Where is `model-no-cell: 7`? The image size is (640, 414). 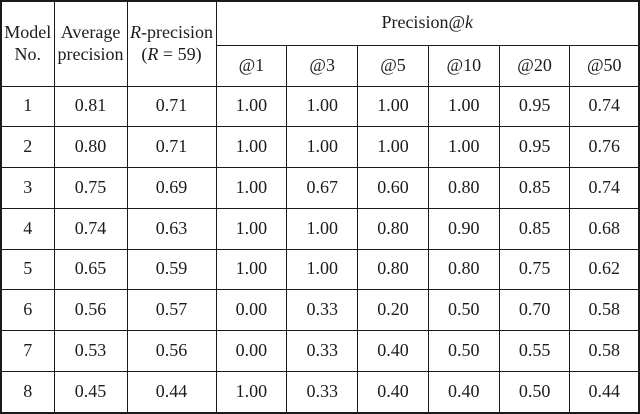 model-no-cell: 7 is located at coordinates (27, 351).